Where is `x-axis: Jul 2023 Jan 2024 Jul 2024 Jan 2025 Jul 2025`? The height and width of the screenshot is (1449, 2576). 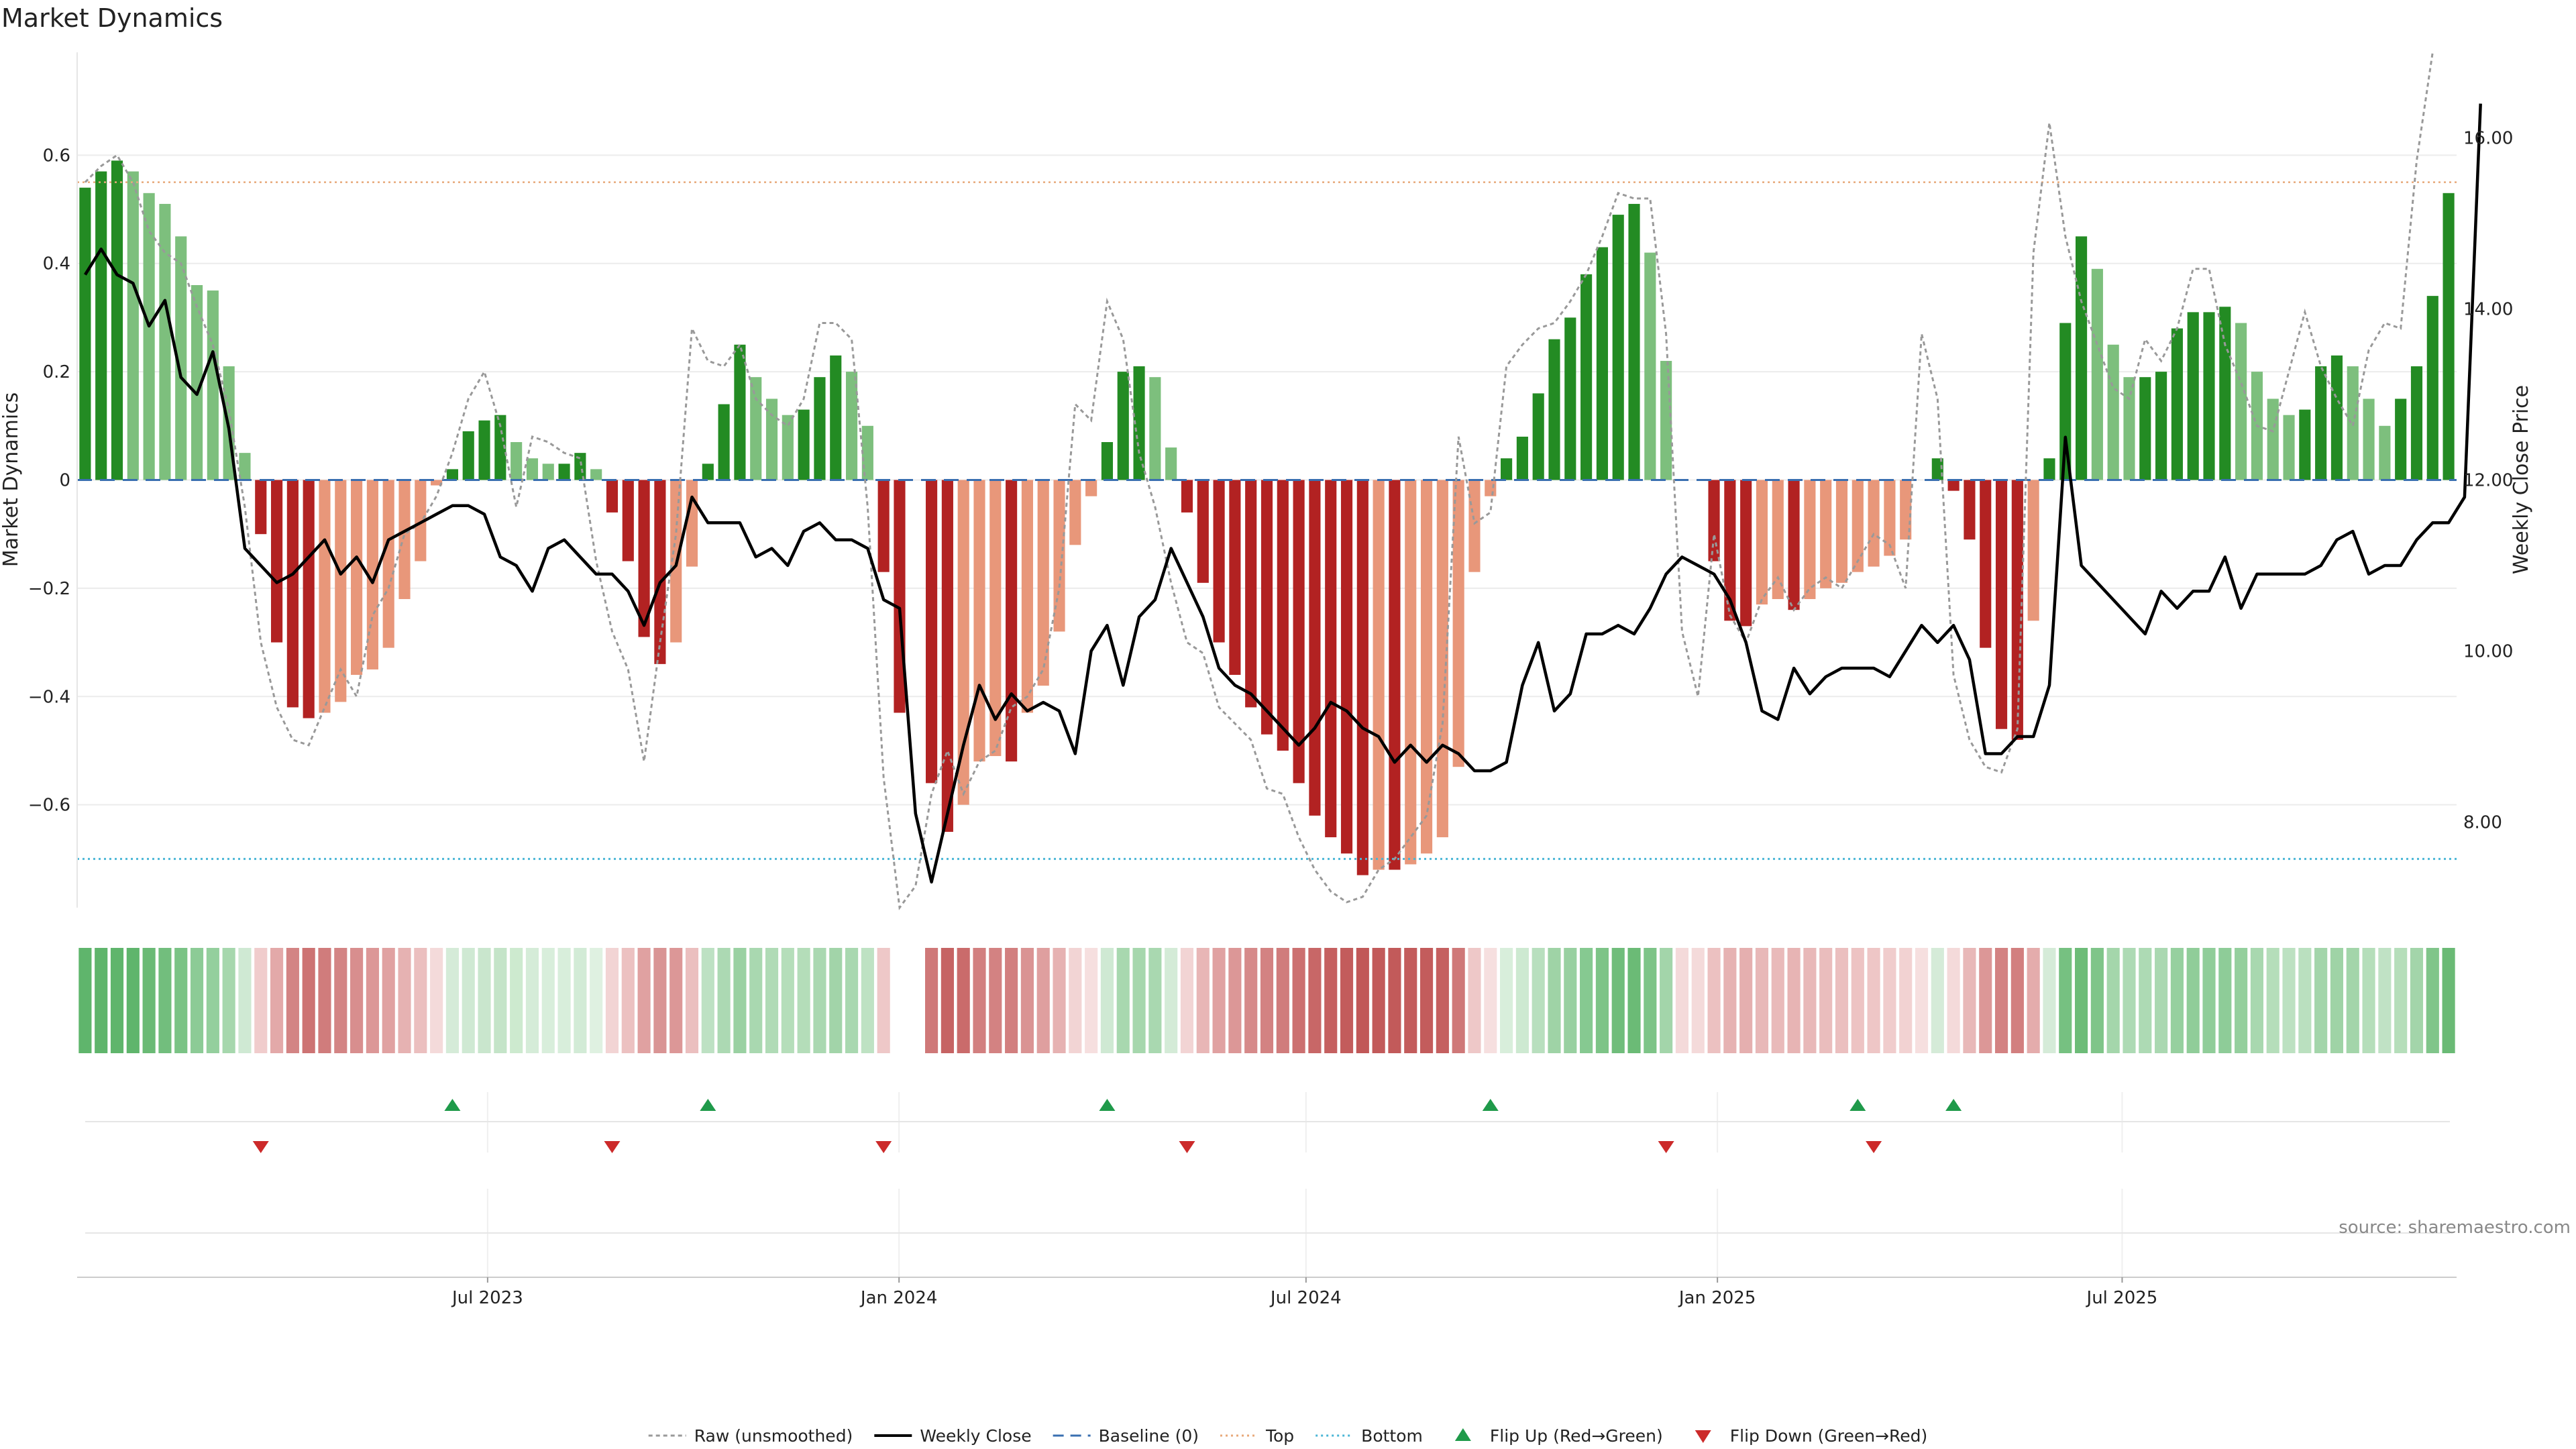 x-axis: Jul 2023 Jan 2024 Jul 2024 Jan 2025 Jul 2025 is located at coordinates (1267, 1292).